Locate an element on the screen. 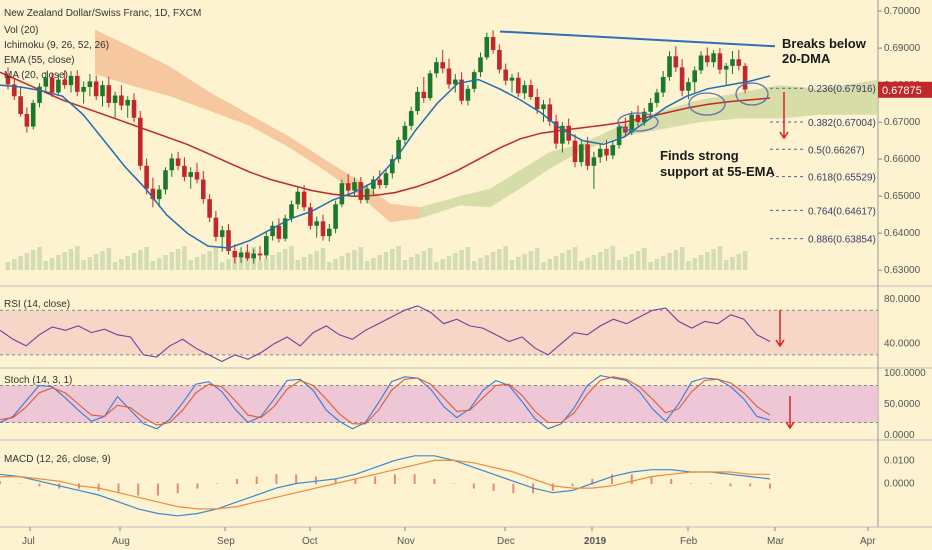  price-tick-label: 0.63000 is located at coordinates (902, 270).